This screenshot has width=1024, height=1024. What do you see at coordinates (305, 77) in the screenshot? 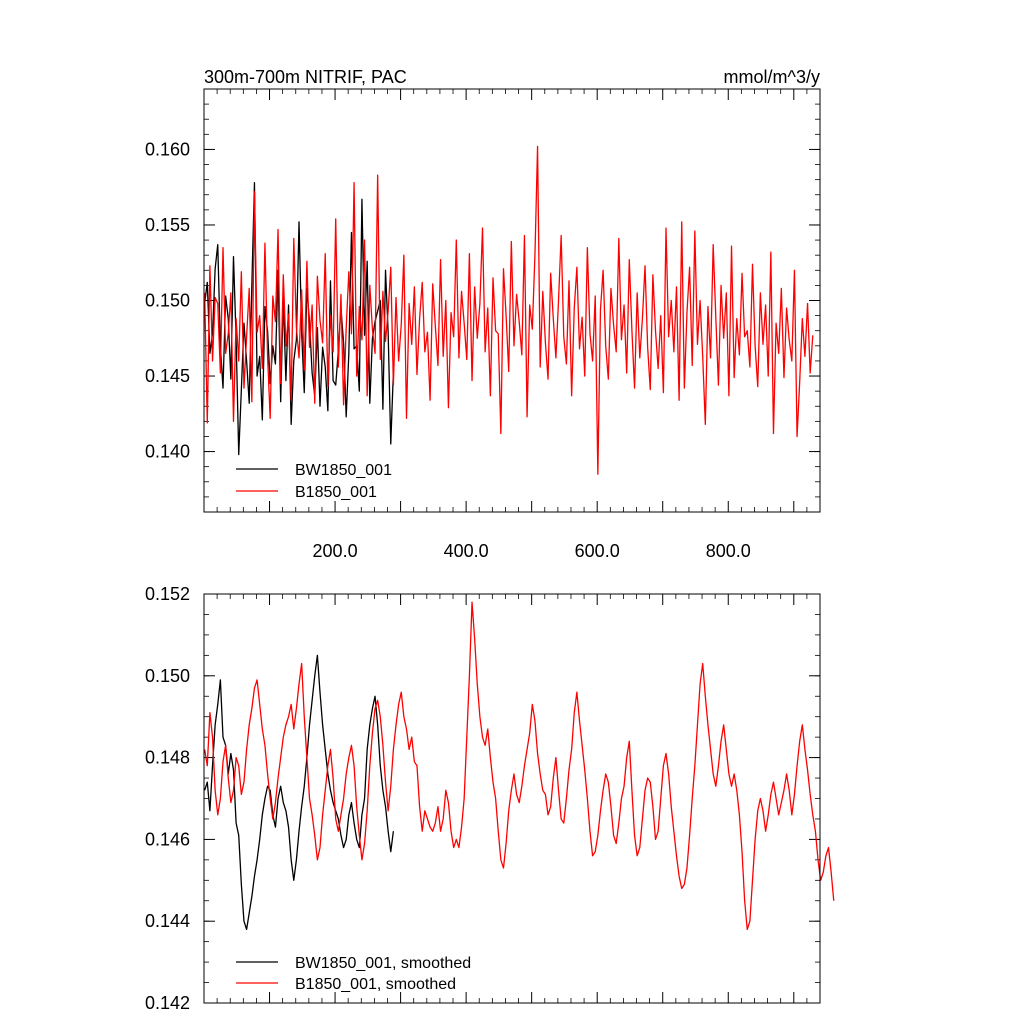
I see `chart-title: 300m-700m NITRIF, PAC` at bounding box center [305, 77].